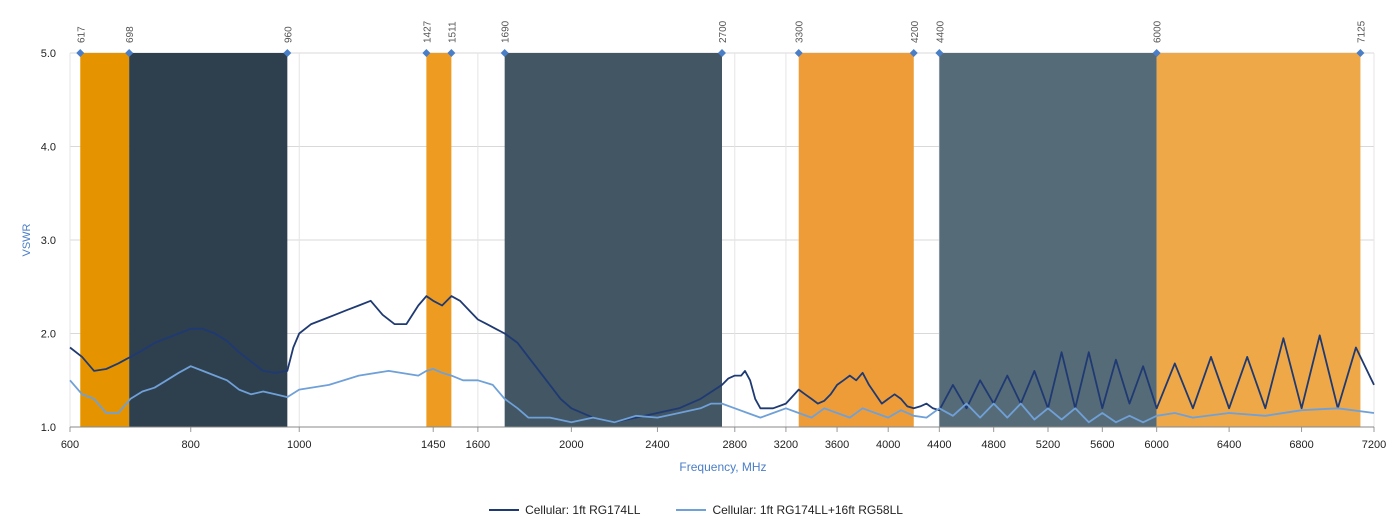  Describe the element at coordinates (1048, 445) in the screenshot. I see `x-tick-label: 5200` at that location.